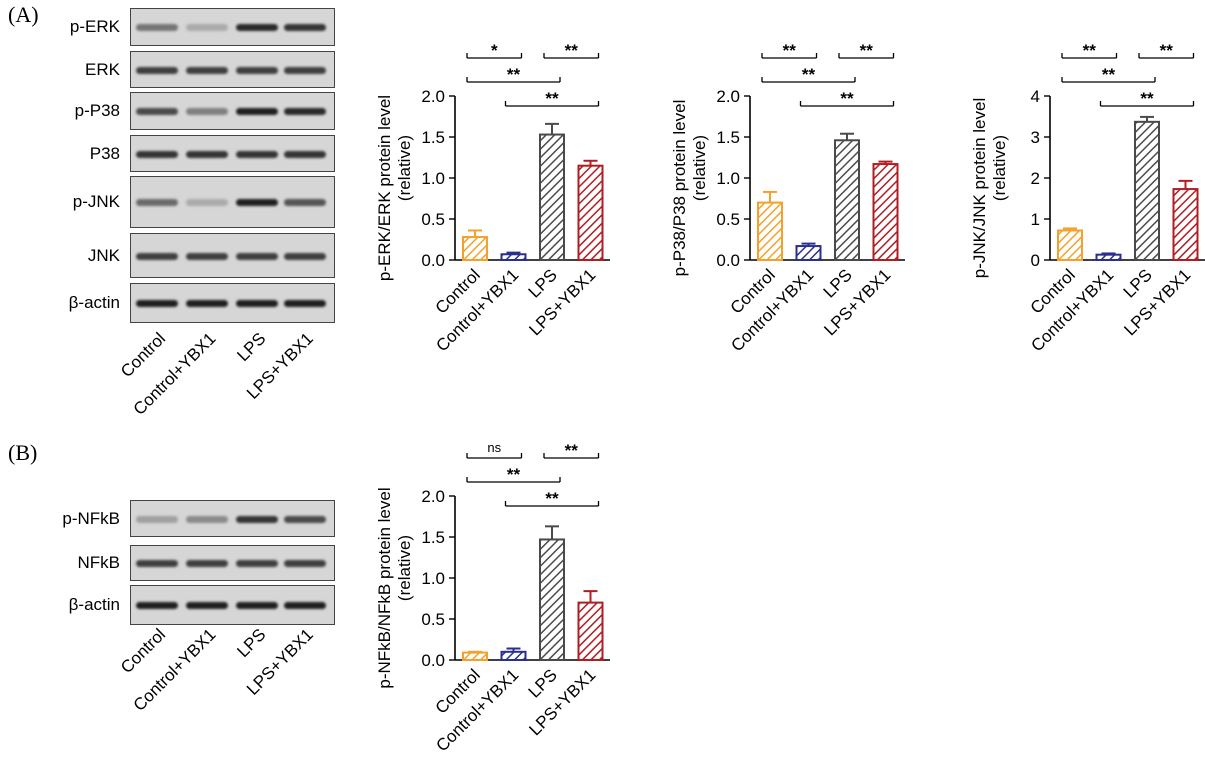 The image size is (1205, 777). Describe the element at coordinates (99, 562) in the screenshot. I see `blot-label-nfkb: NFkB` at that location.